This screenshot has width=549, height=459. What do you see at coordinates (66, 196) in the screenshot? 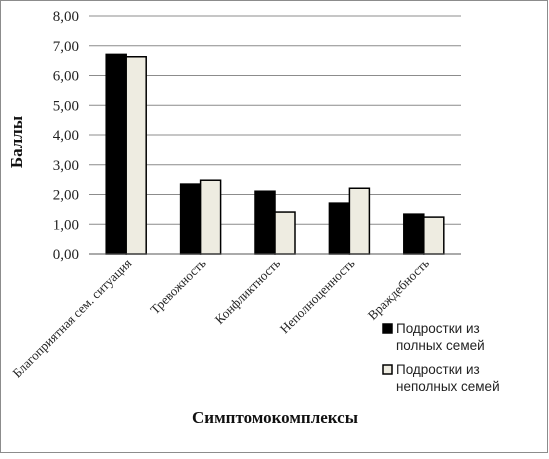
I see `y-tick-label: 2,00` at bounding box center [66, 196].